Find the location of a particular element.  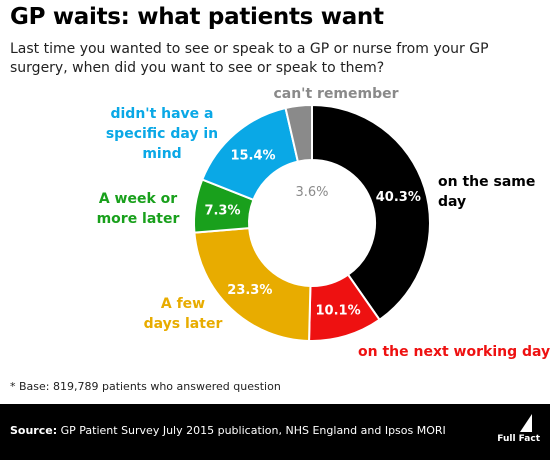

category-label-can-t-remember: can't remember is located at coordinates (335, 94).